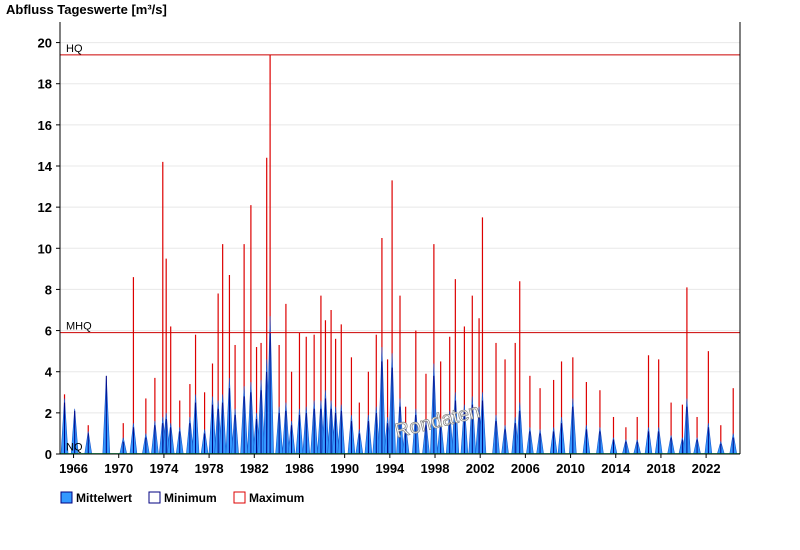 The height and width of the screenshot is (550, 800). What do you see at coordinates (239, 497) in the screenshot?
I see `legend-swatch-maximum` at bounding box center [239, 497].